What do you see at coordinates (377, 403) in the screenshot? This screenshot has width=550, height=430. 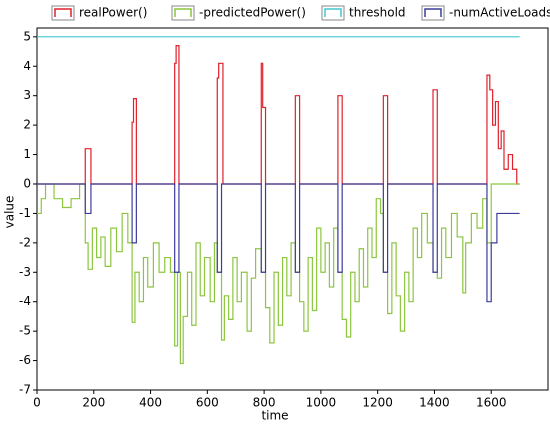 I see `x-tick-label: 1200` at bounding box center [377, 403].